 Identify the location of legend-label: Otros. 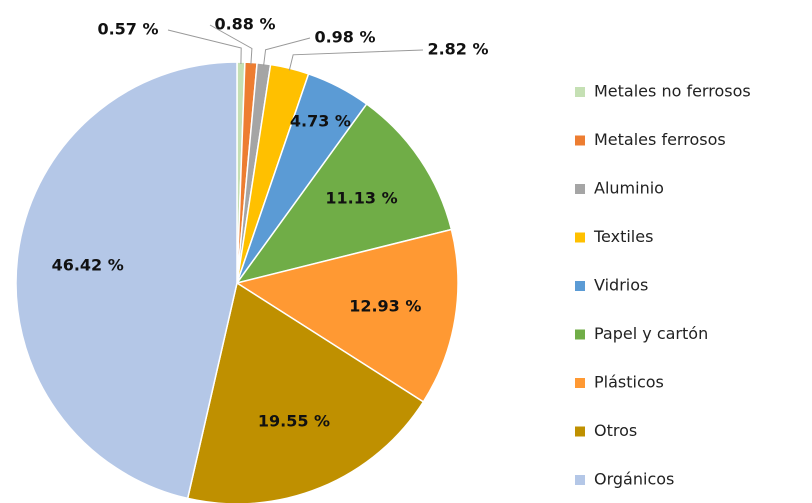
(615, 430).